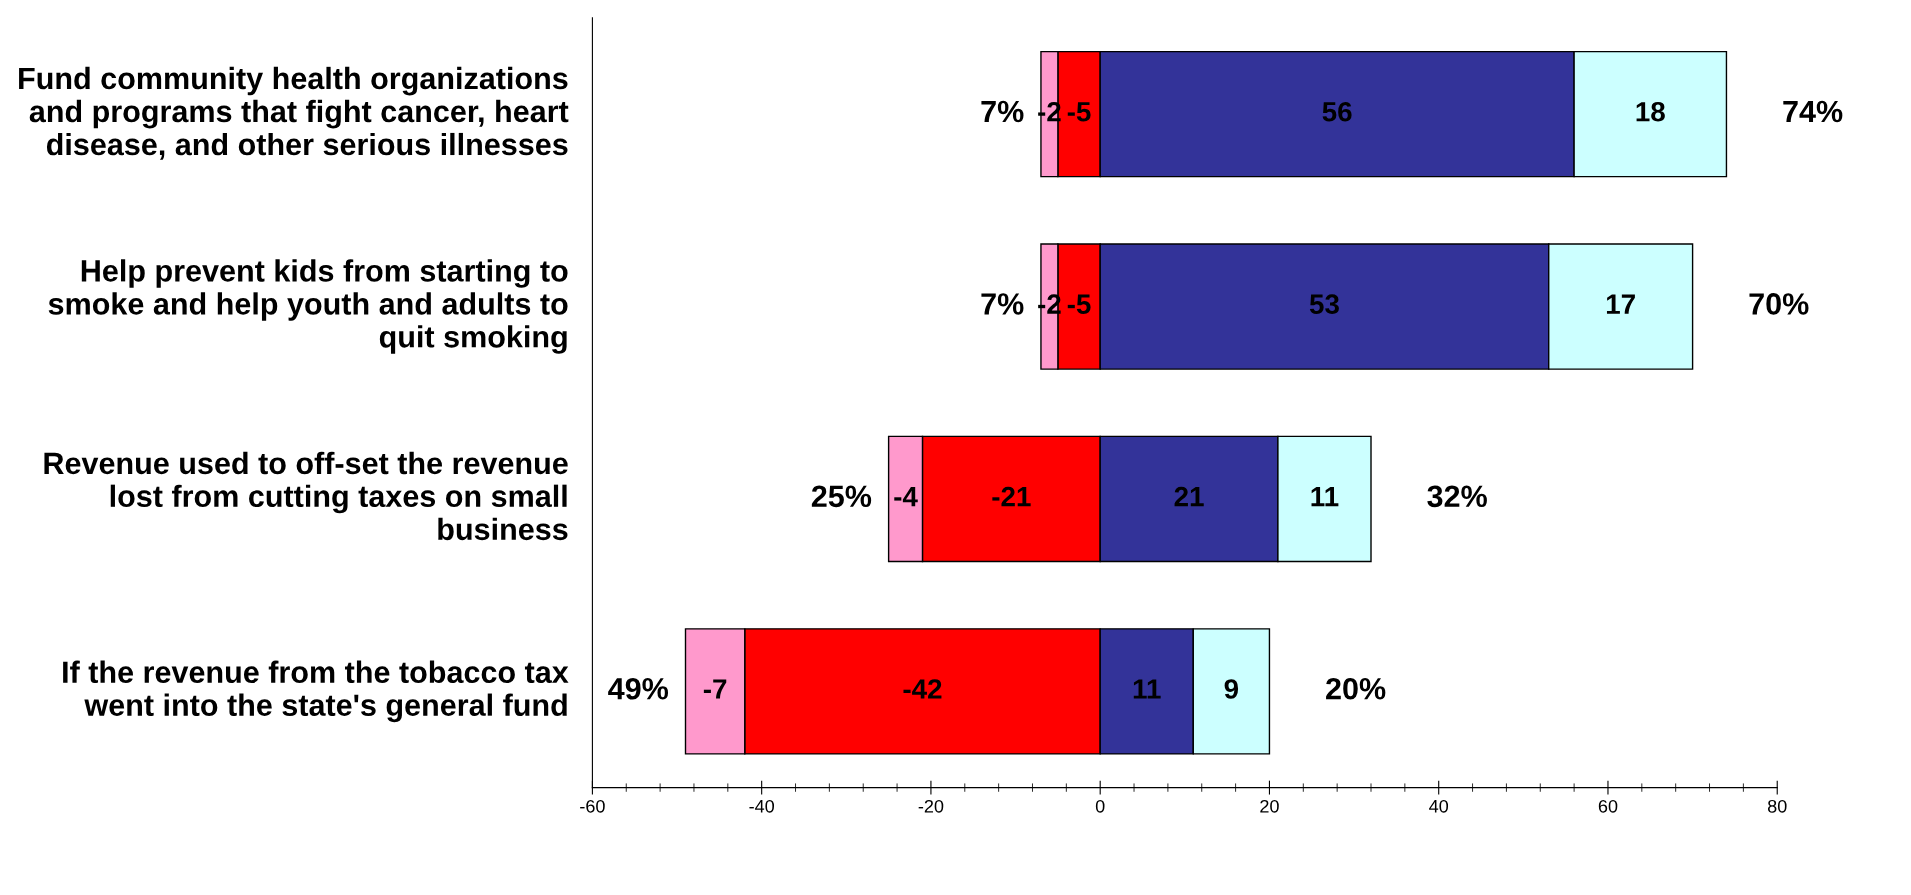  What do you see at coordinates (294, 113) in the screenshot?
I see `y-tick-label: Fund community health organizations and programs that fight cancer, heart disease, and other serious illnesses` at bounding box center [294, 113].